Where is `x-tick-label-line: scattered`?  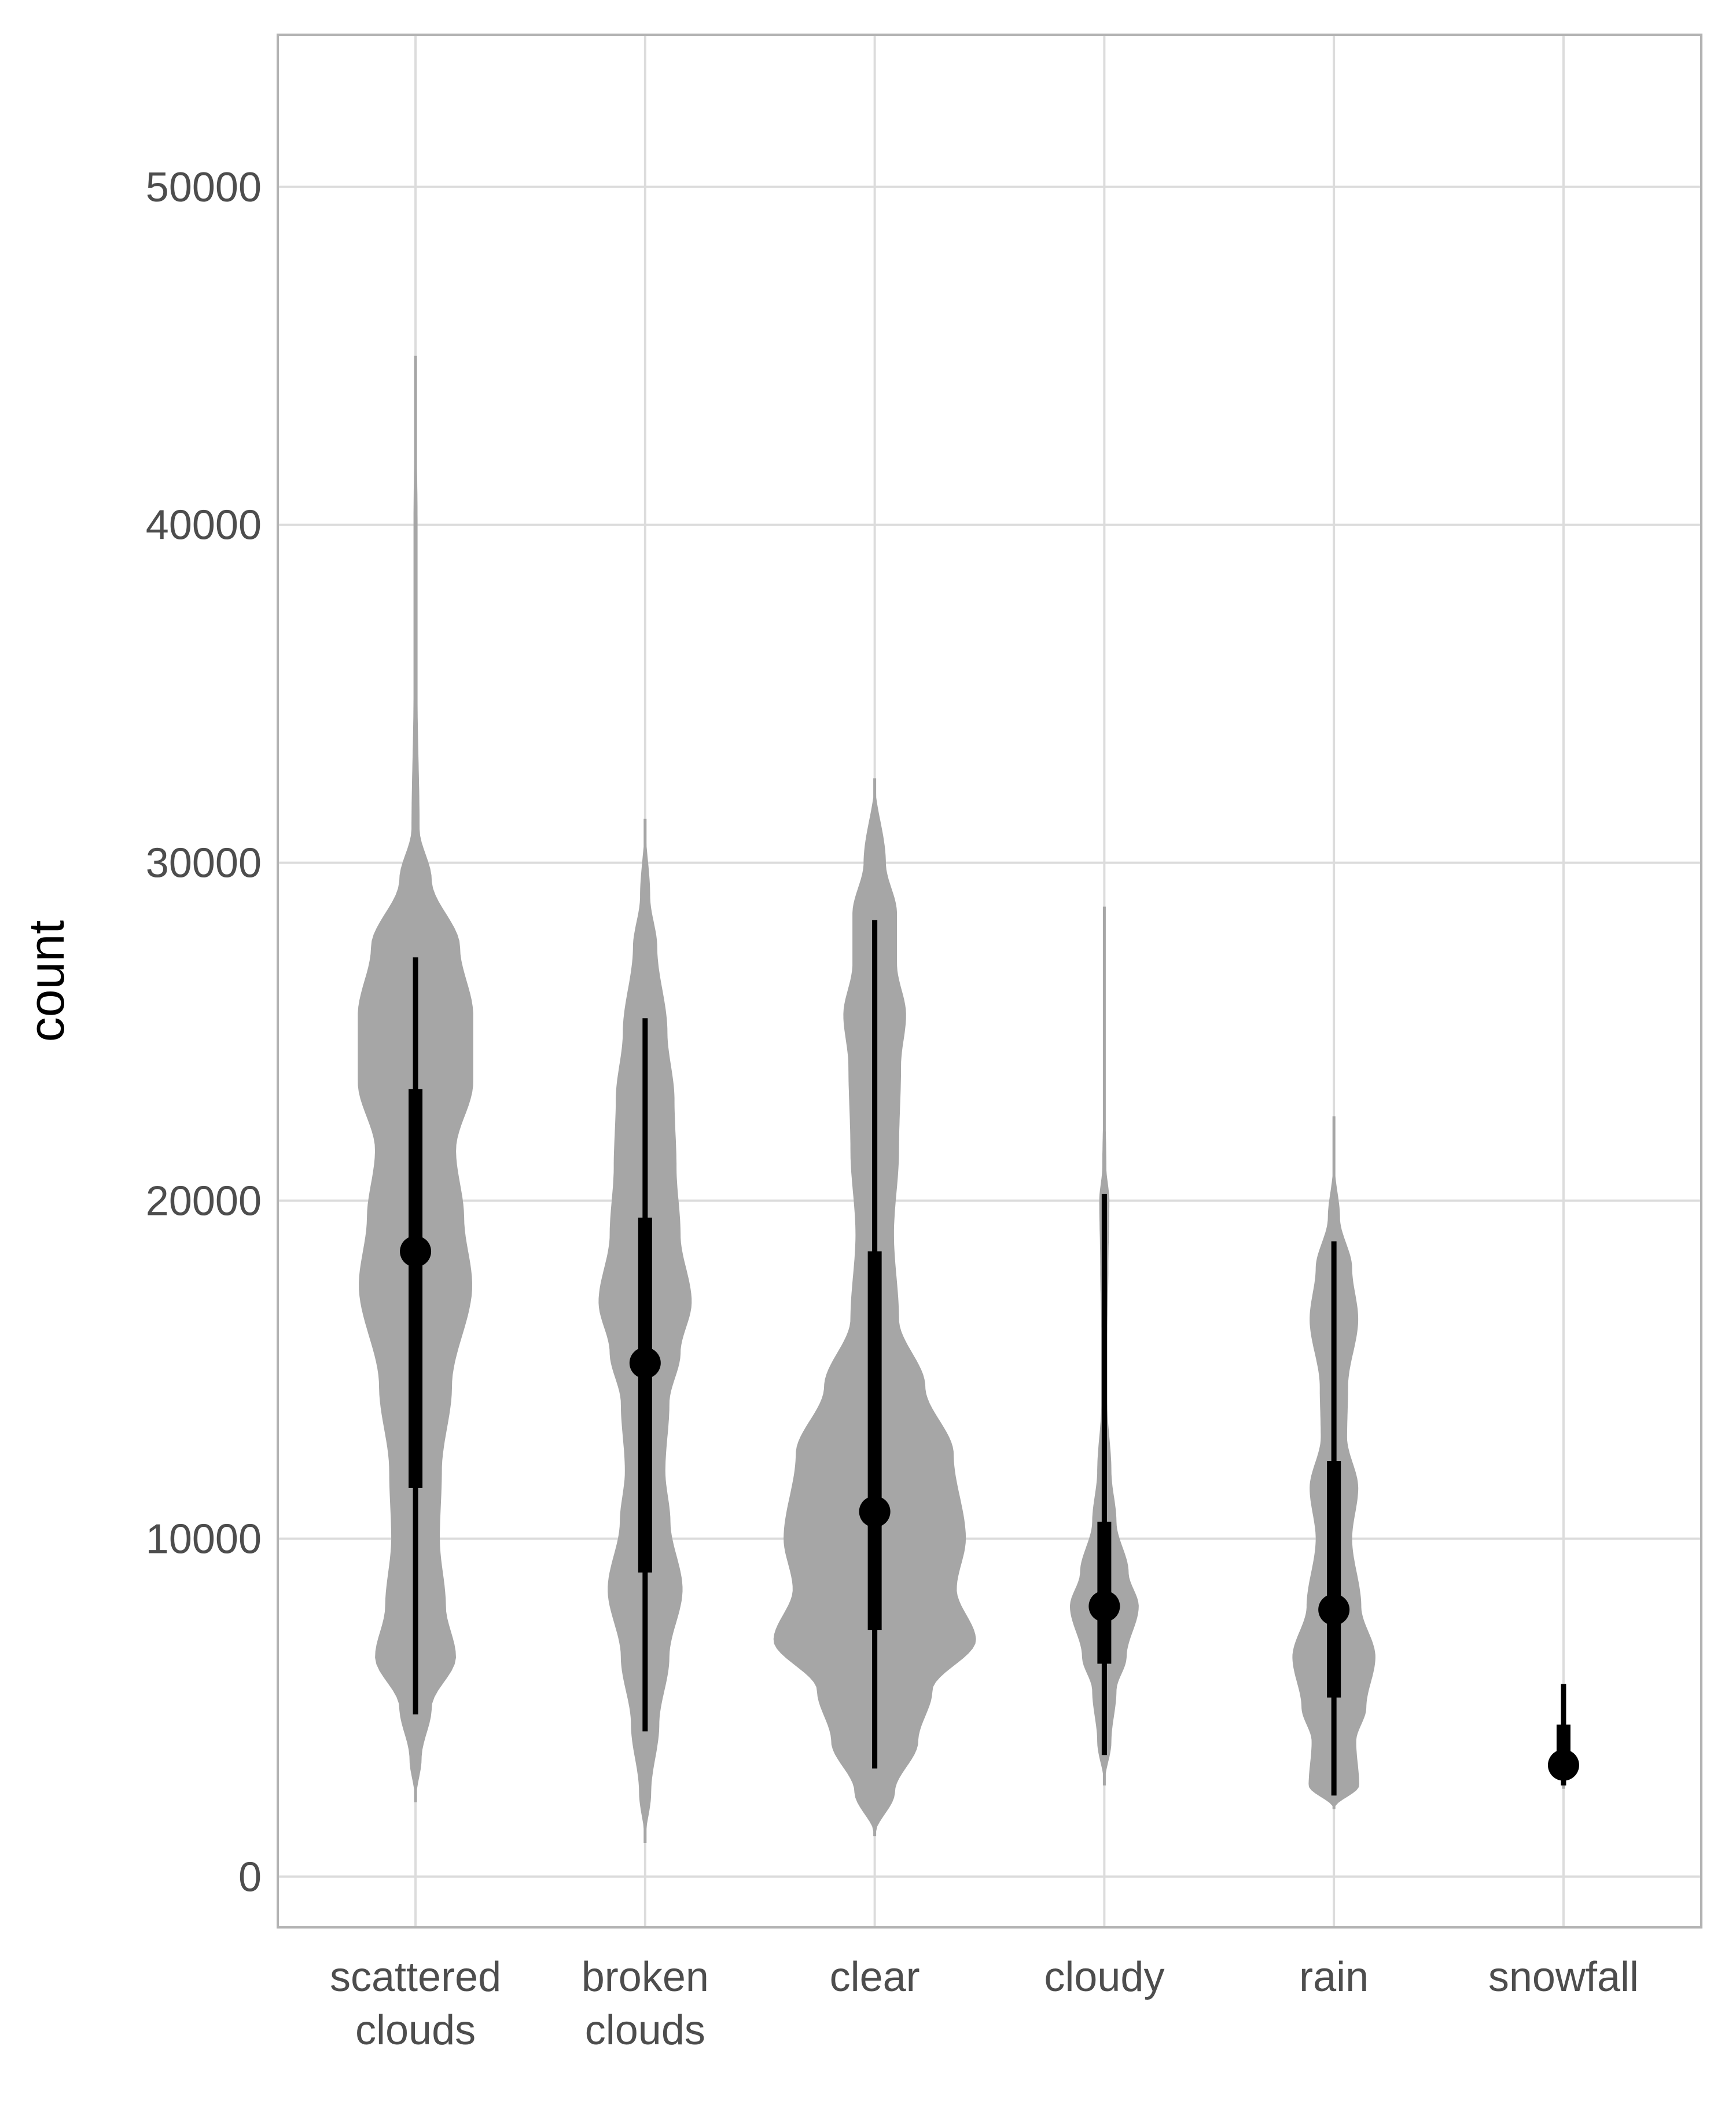
x-tick-label-line: scattered is located at coordinates (415, 1977).